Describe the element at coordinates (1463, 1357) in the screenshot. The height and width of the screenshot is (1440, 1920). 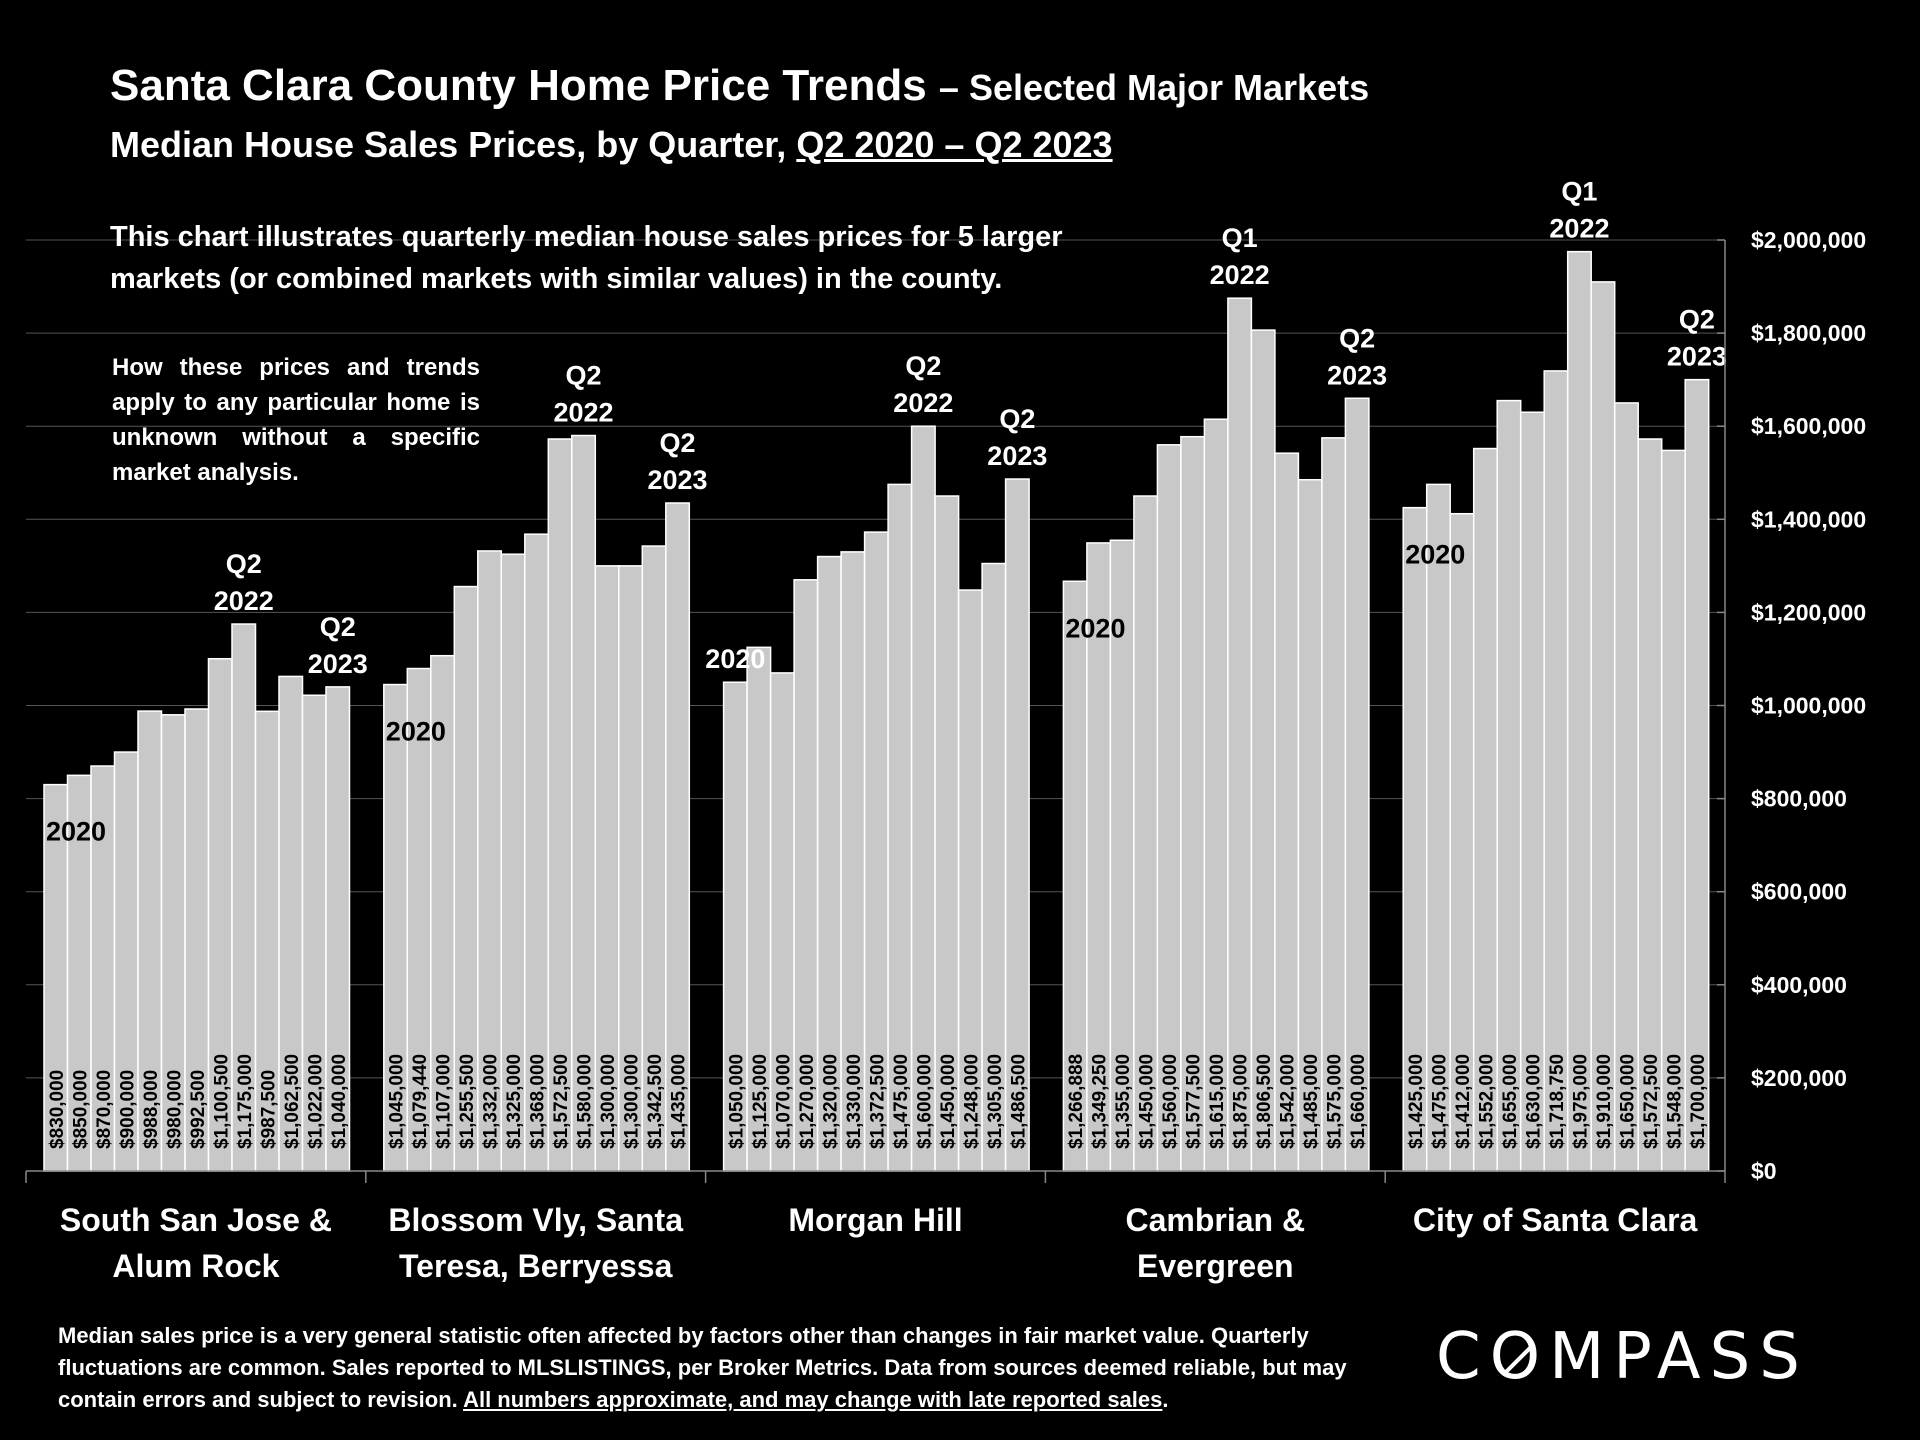
I see `logo-letter: C` at that location.